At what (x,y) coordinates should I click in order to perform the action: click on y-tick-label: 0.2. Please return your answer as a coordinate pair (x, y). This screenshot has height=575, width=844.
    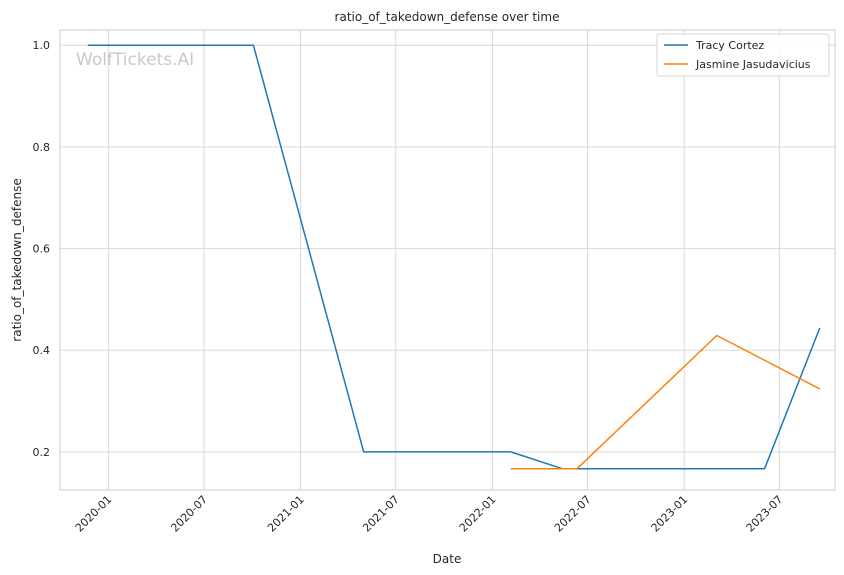
    Looking at the image, I should click on (42, 452).